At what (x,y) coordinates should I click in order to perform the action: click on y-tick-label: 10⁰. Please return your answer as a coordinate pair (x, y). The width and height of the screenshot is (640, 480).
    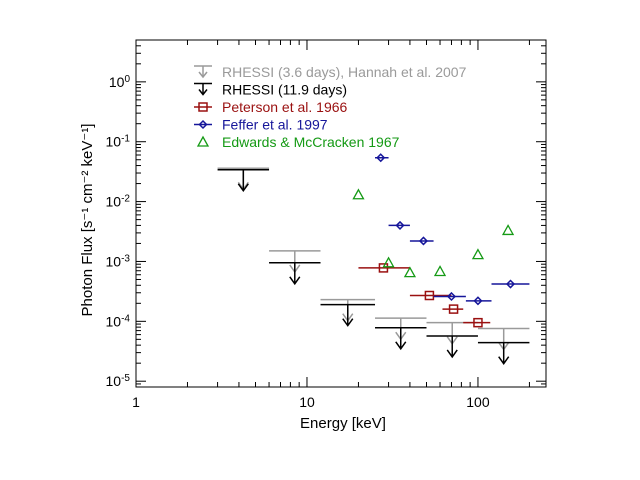
    Looking at the image, I should click on (120, 81).